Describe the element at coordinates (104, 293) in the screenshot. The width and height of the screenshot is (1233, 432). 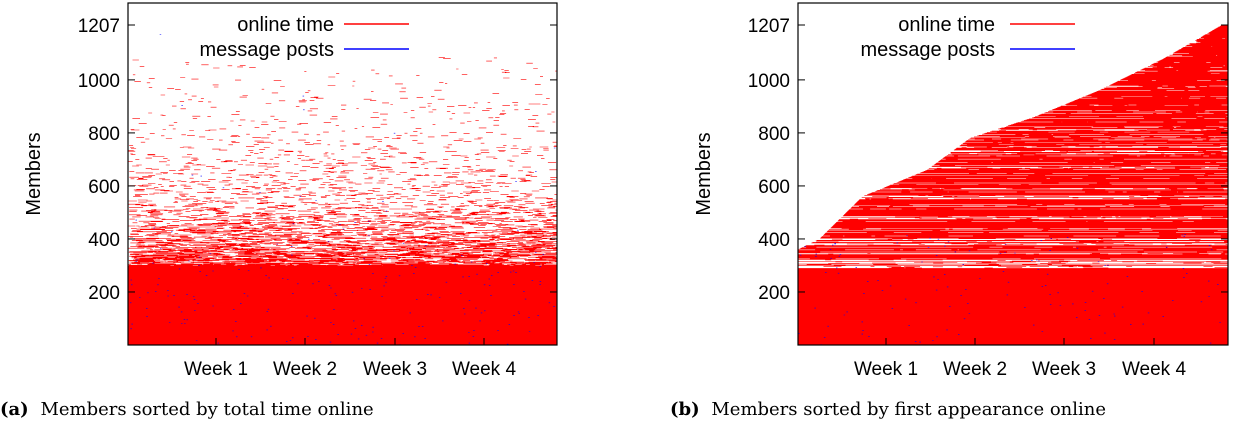
I see `y-tick-label-200-a: 200` at that location.